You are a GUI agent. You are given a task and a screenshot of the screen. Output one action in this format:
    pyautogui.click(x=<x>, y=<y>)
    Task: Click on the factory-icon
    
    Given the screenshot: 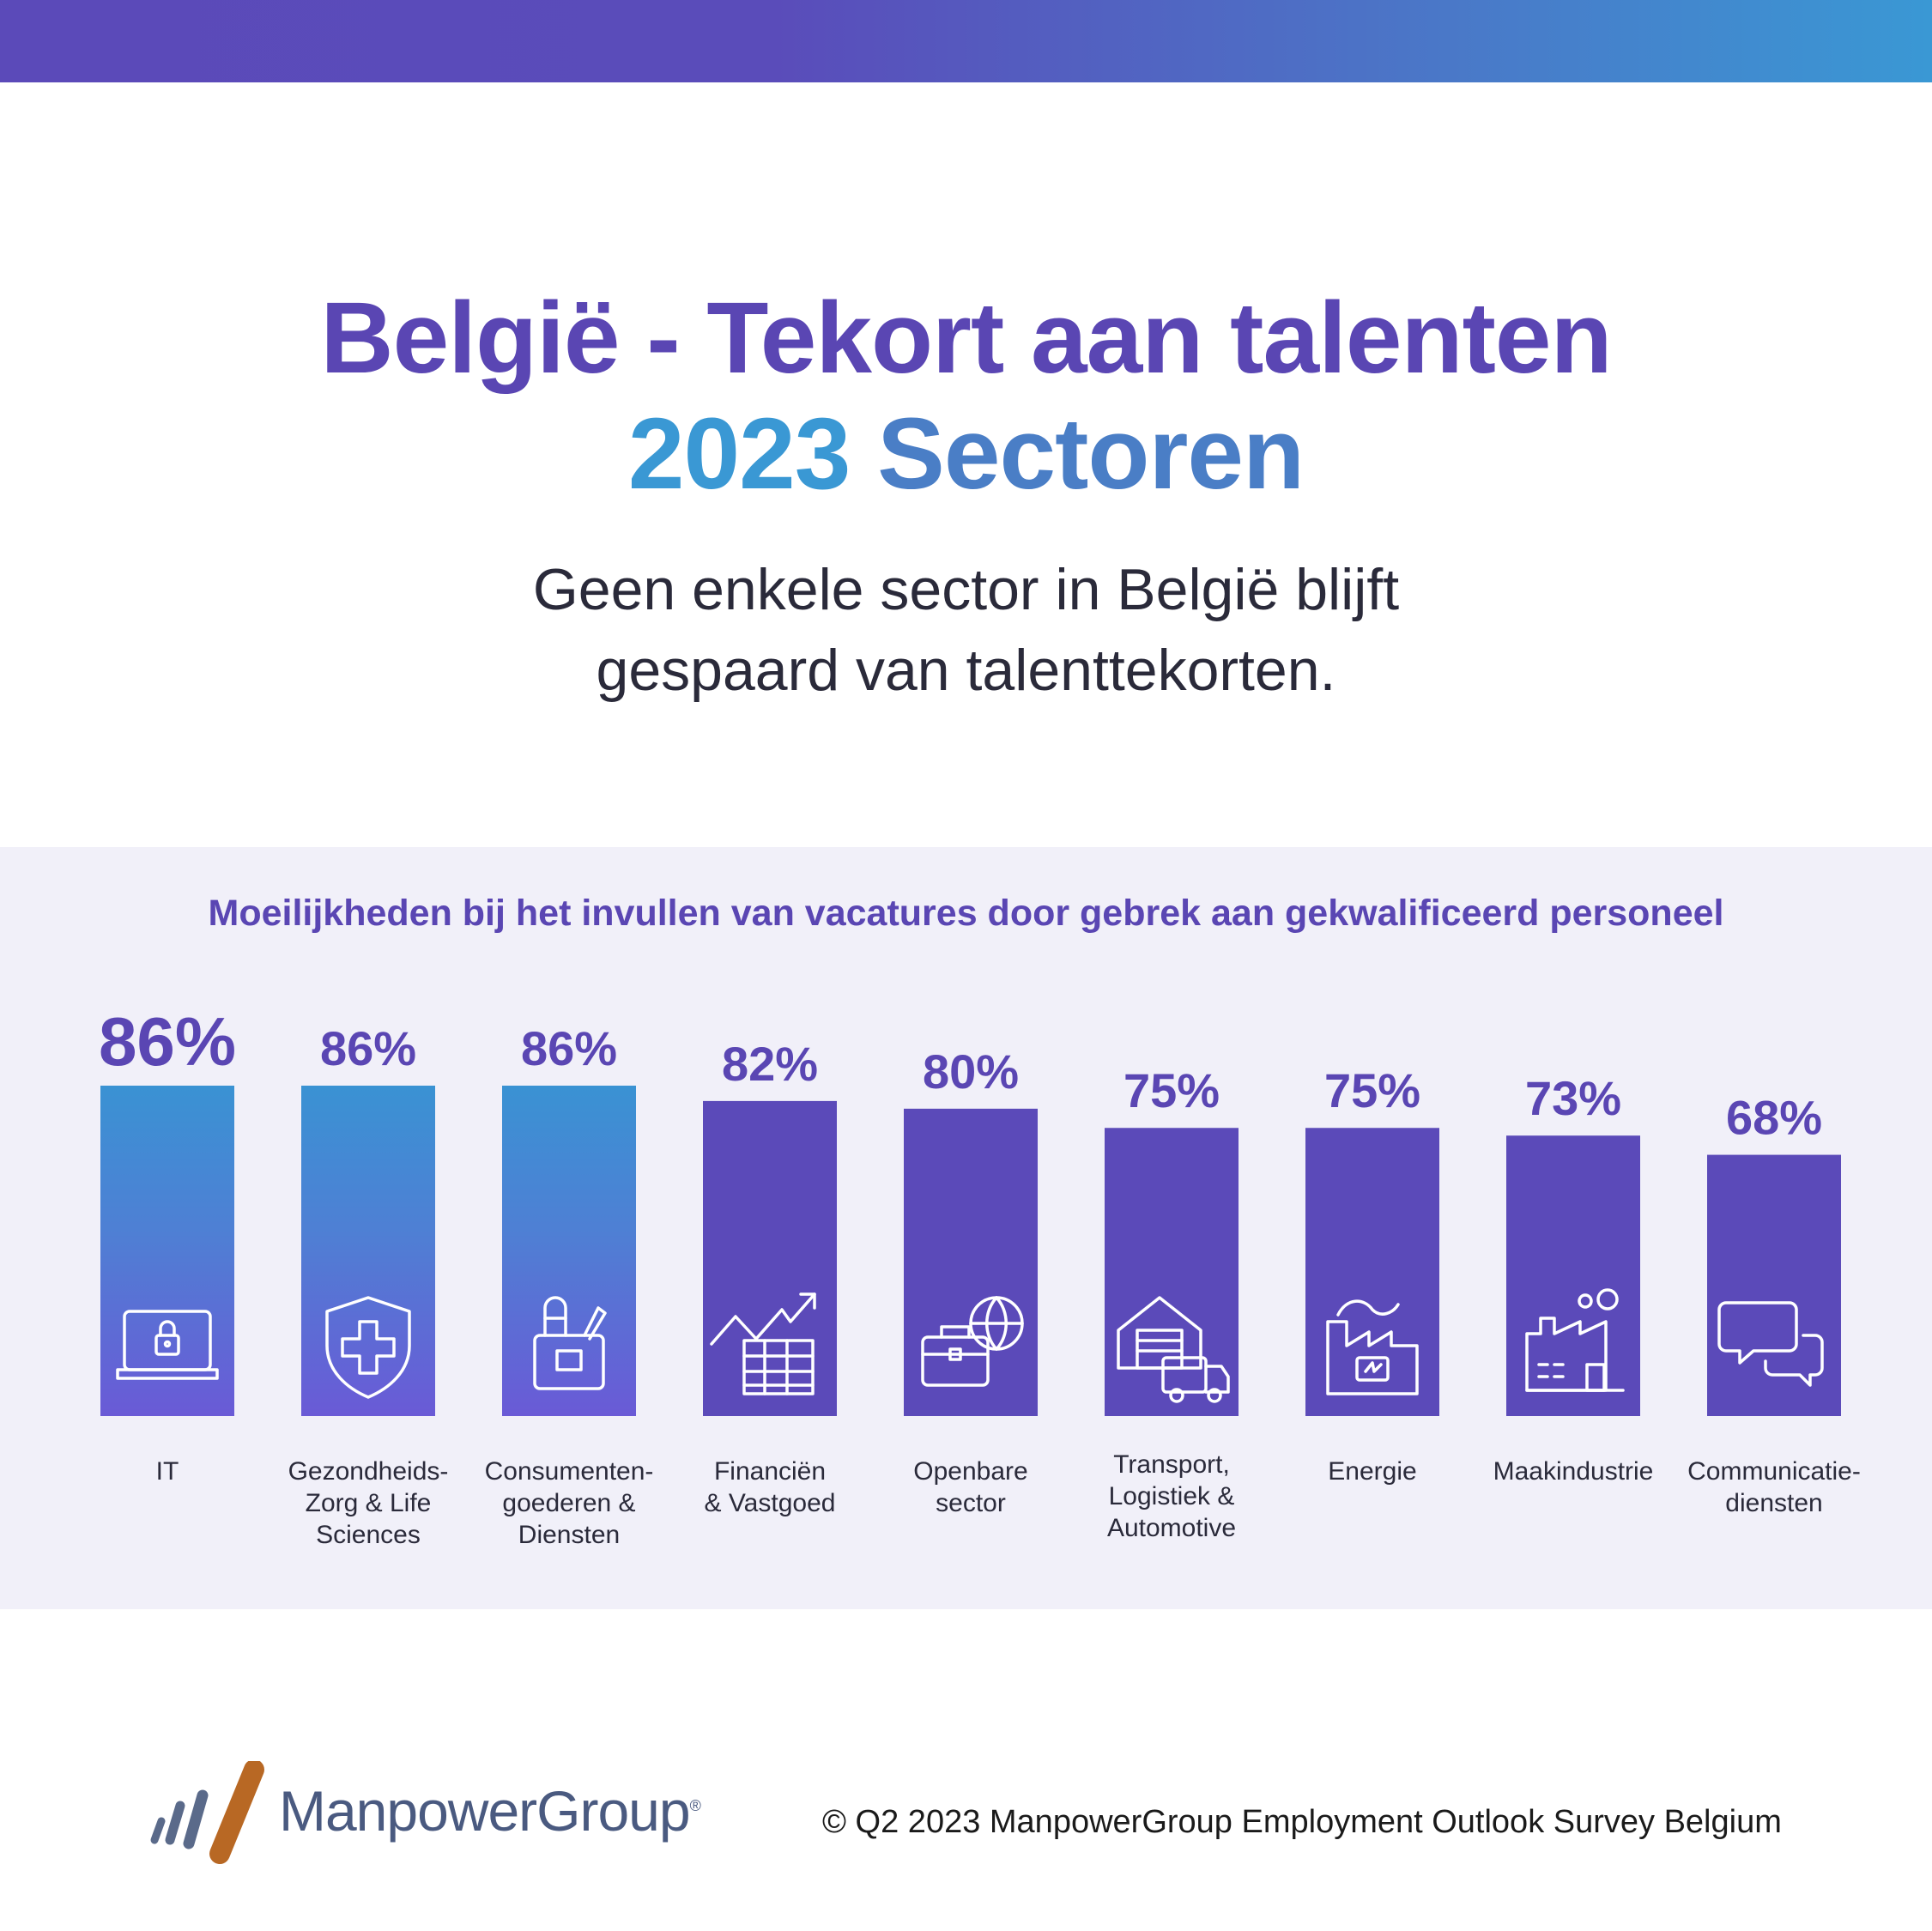 What is the action you would take?
    pyautogui.click(x=1575, y=1340)
    